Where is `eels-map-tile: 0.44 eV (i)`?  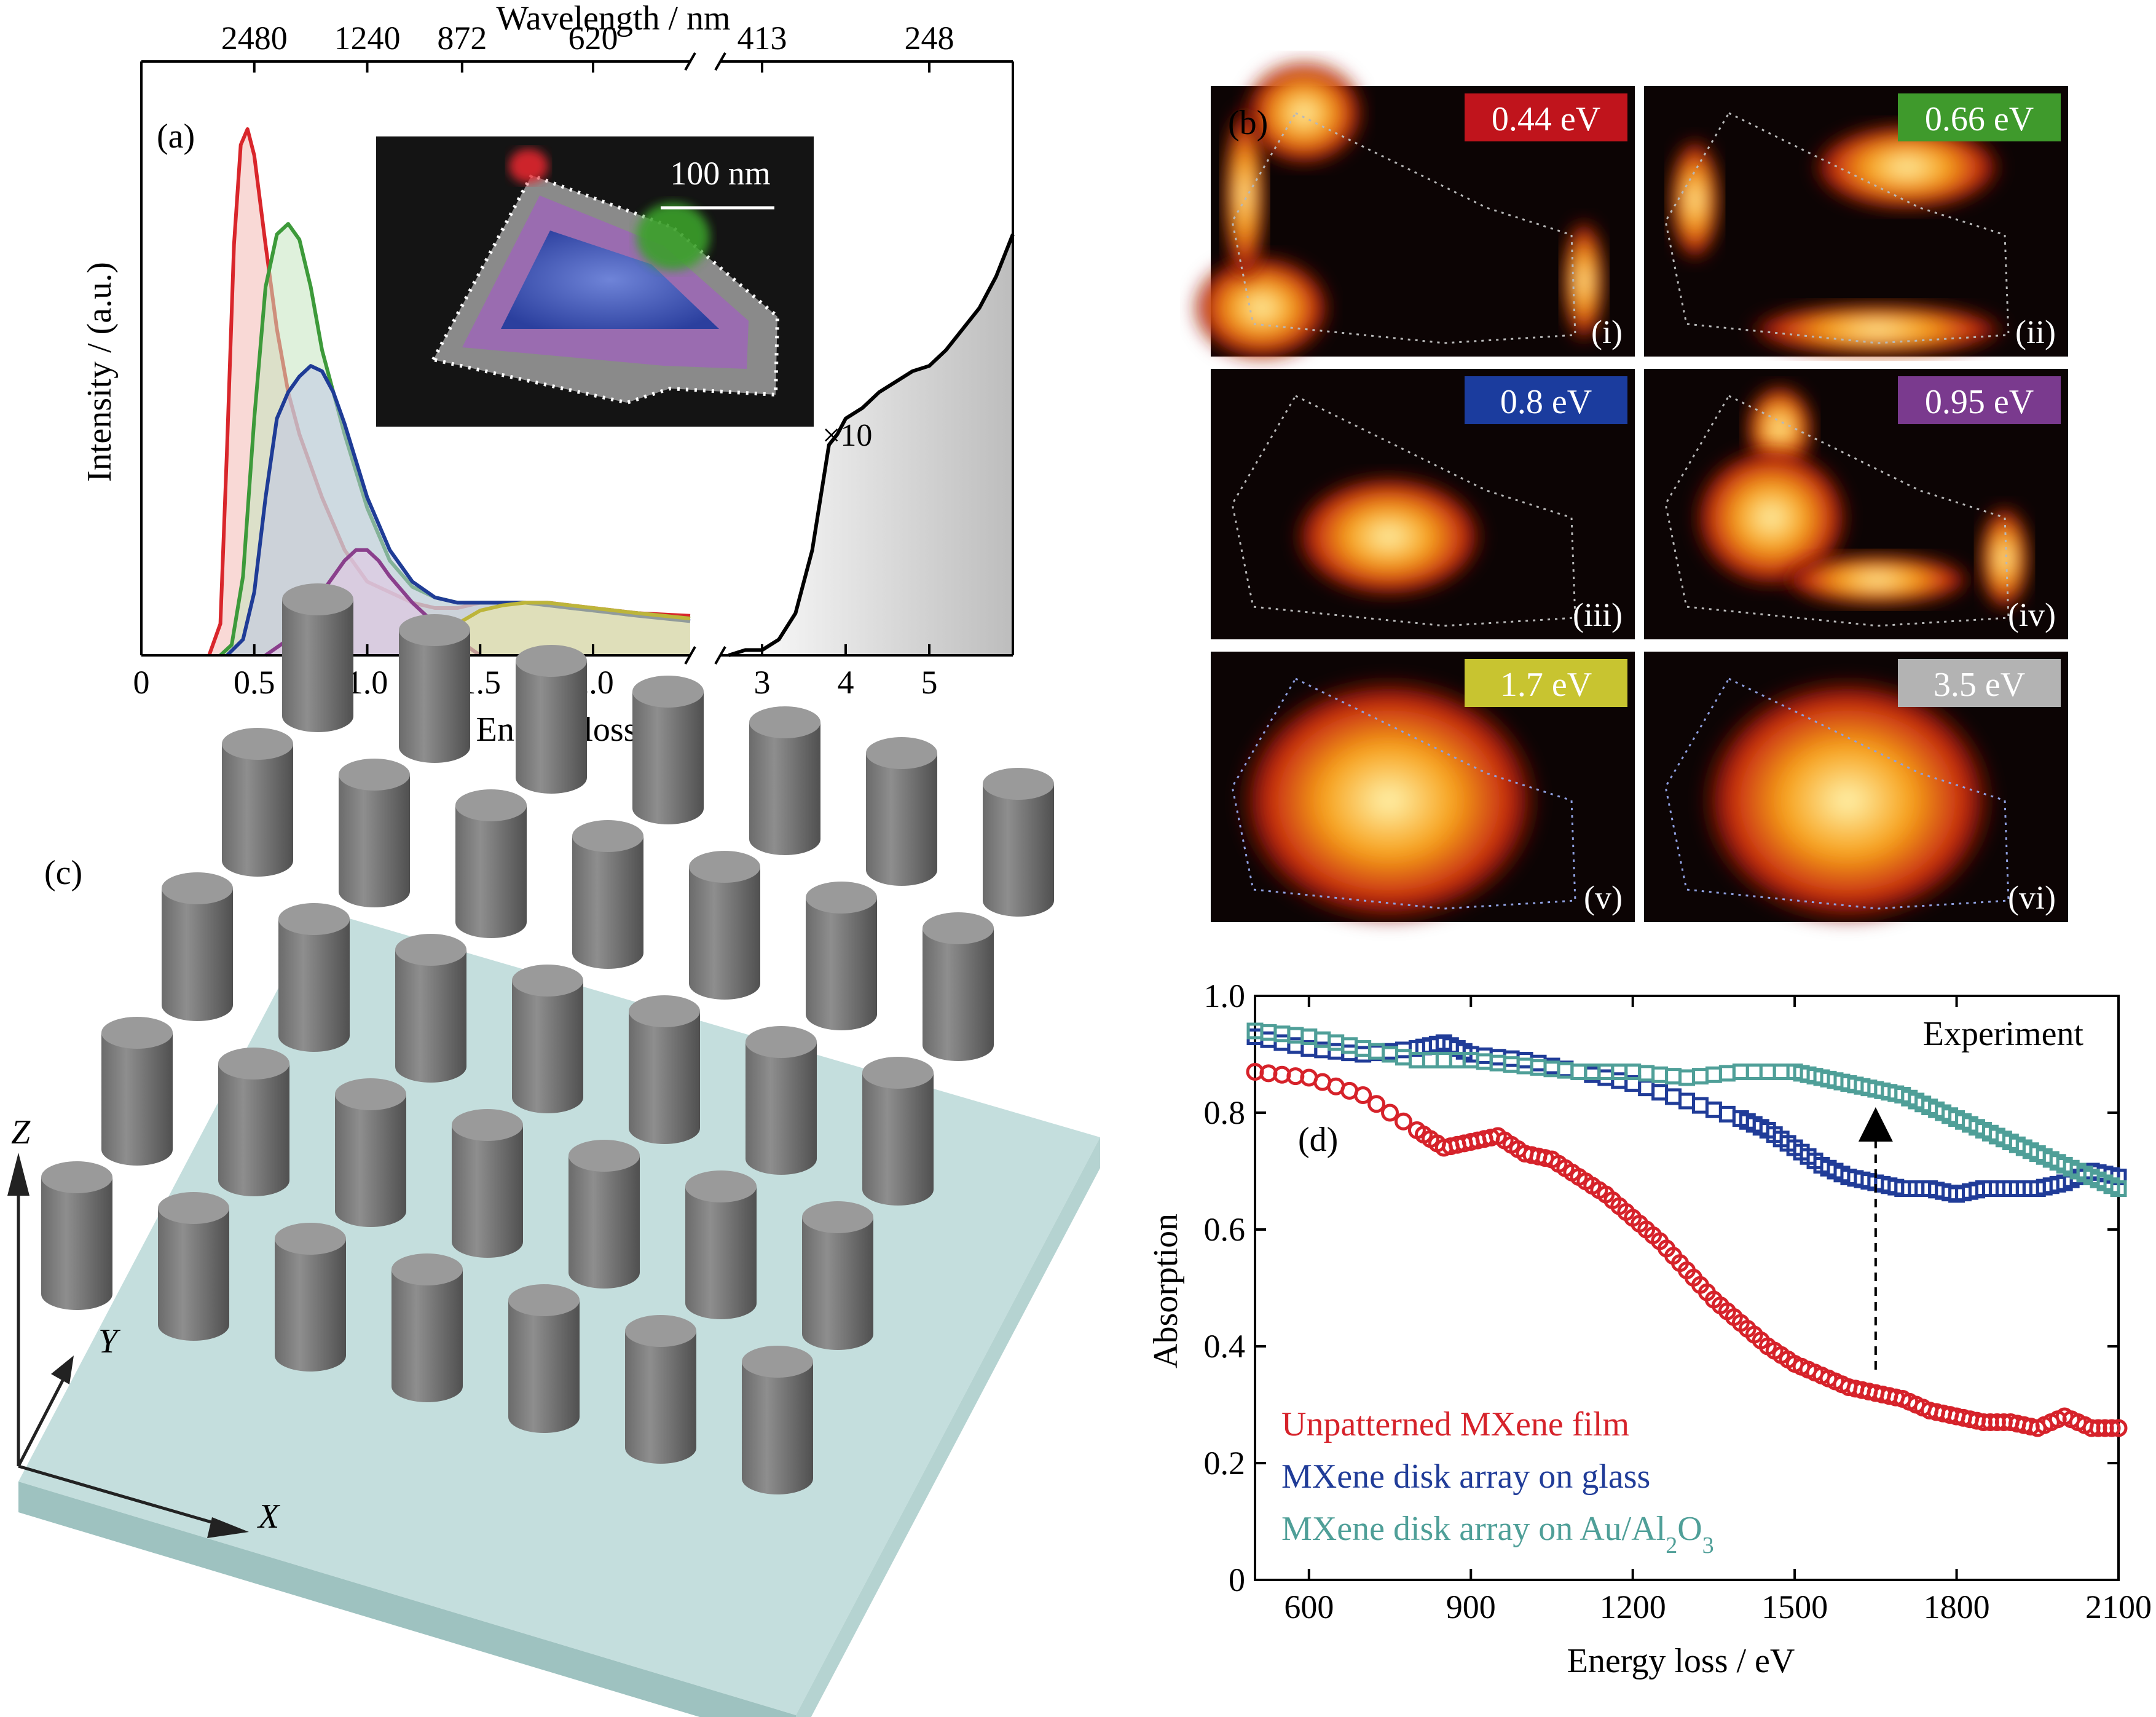
eels-map-tile: 0.44 eV (i) is located at coordinates (1414, 210).